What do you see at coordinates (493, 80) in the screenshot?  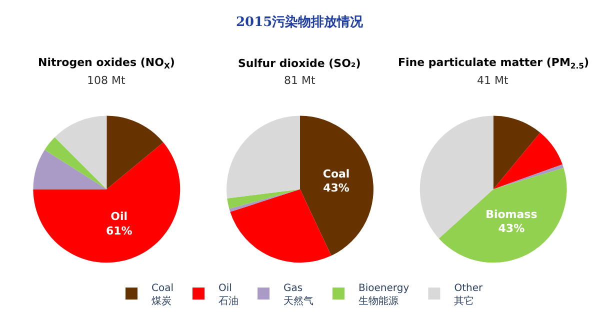 I see `chart-subtitle: 41 Mt` at bounding box center [493, 80].